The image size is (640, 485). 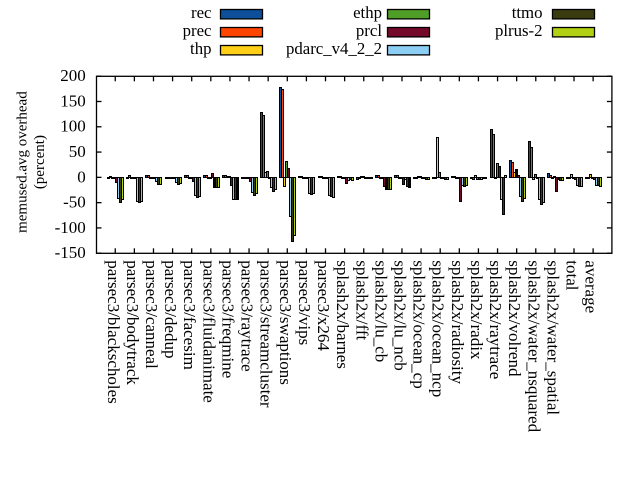 What do you see at coordinates (495, 319) in the screenshot?
I see `svg-text: splash2x/raytrace` at bounding box center [495, 319].